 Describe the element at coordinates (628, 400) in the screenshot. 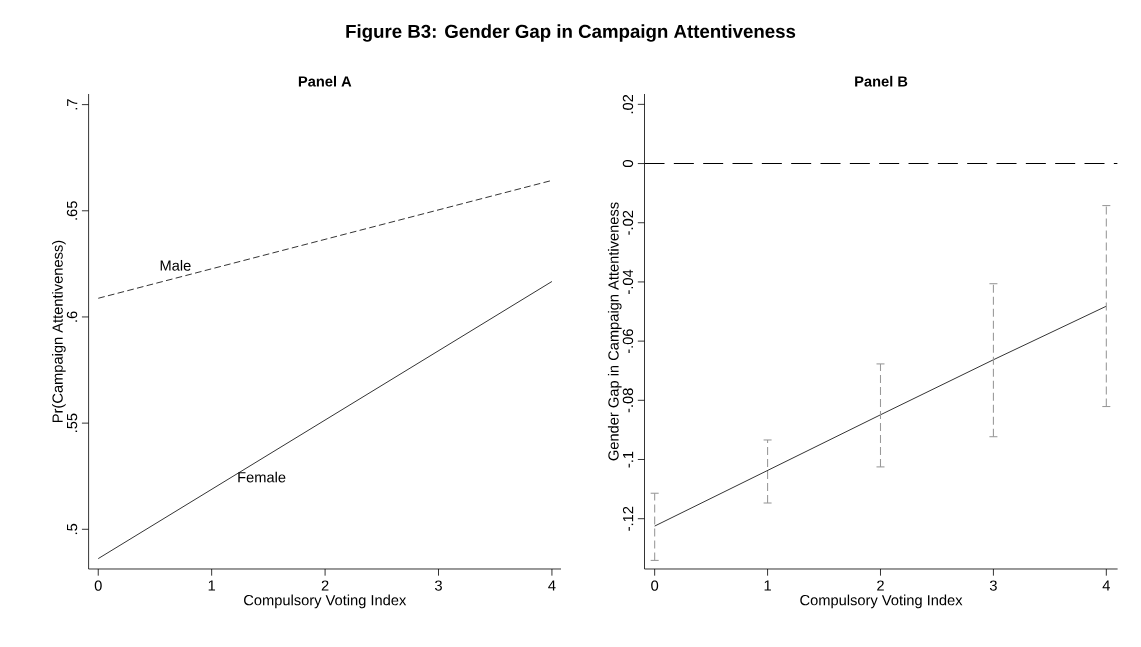

I see `y-tick-label: -.08` at that location.